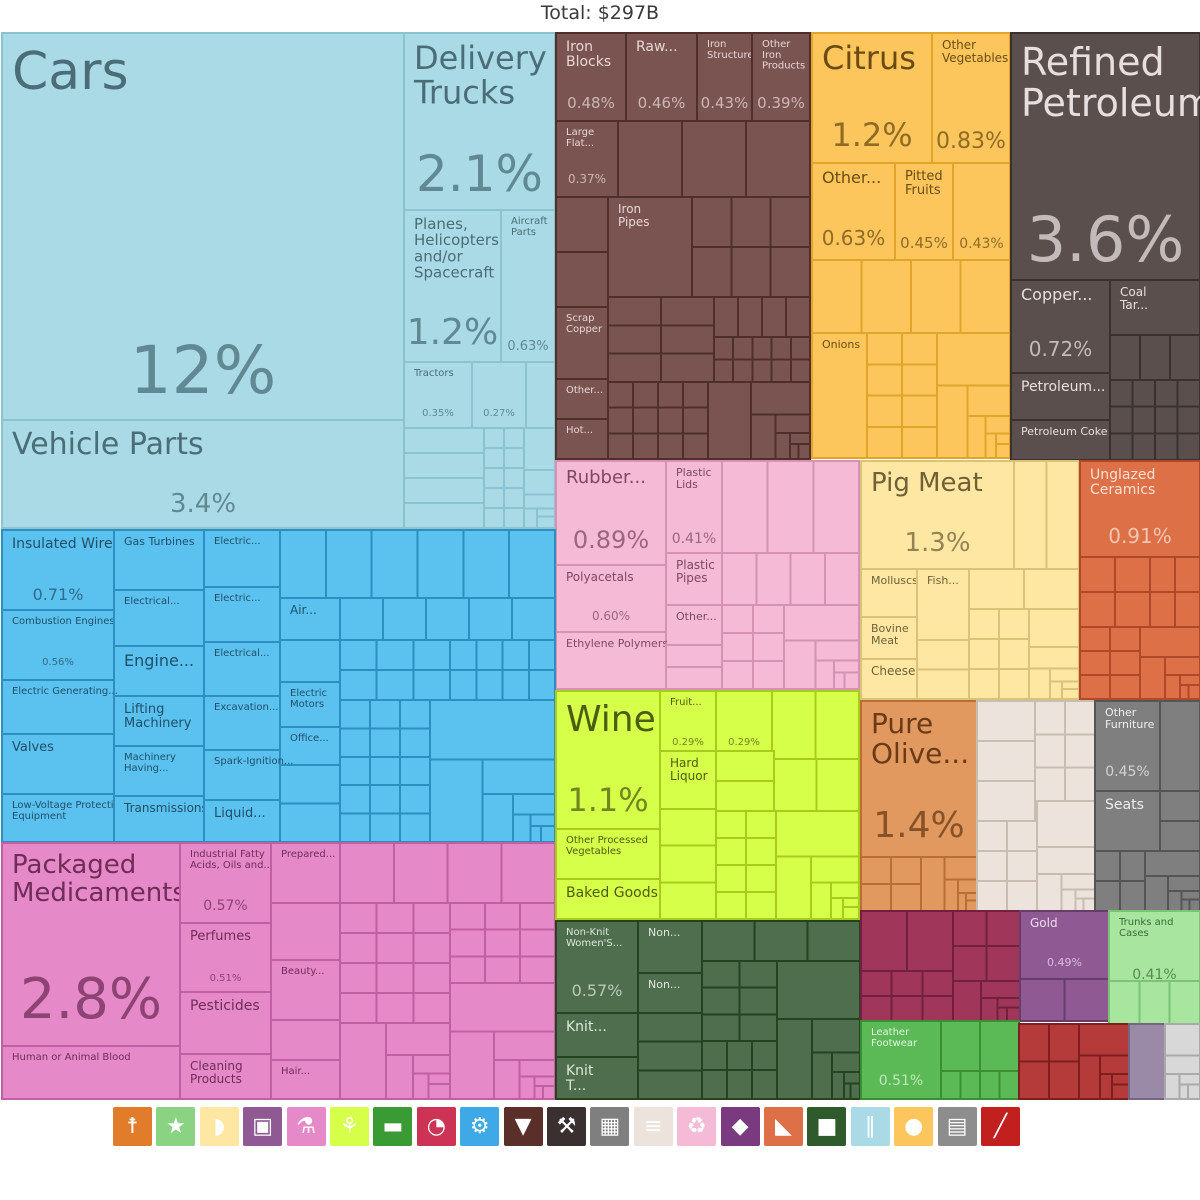 Image resolution: width=1200 pixels, height=1200 pixels. What do you see at coordinates (740, 1126) in the screenshot?
I see `gem-icon: ◆` at bounding box center [740, 1126].